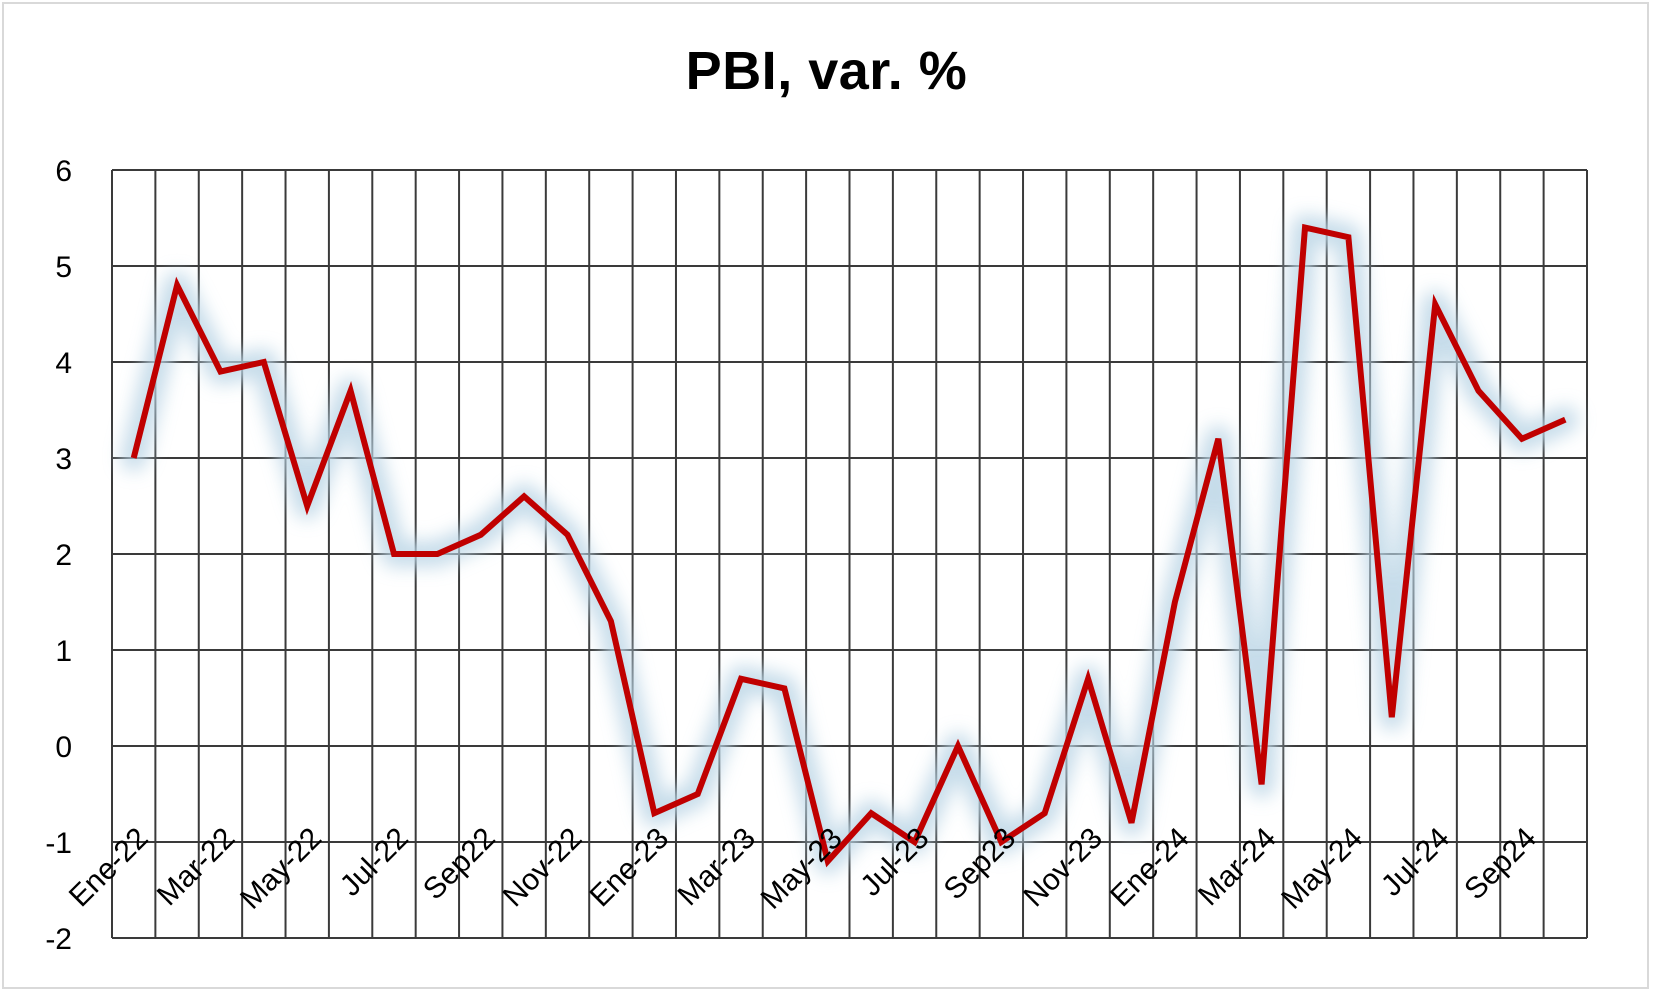 The image size is (1653, 993). I want to click on x-tick-label: Ene-24, so click(1150, 868).